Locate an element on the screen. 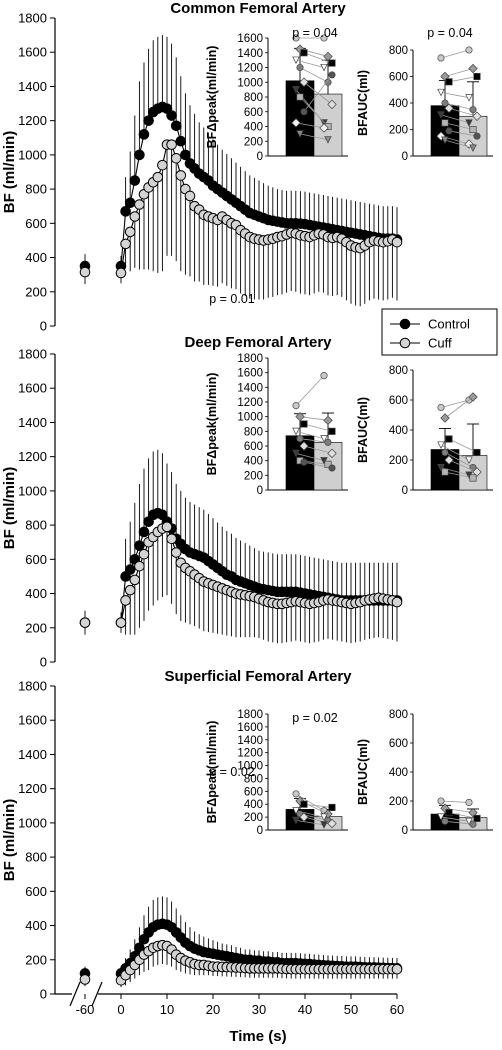 This screenshot has width=502, height=1050. axis-break is located at coordinates (97, 994).